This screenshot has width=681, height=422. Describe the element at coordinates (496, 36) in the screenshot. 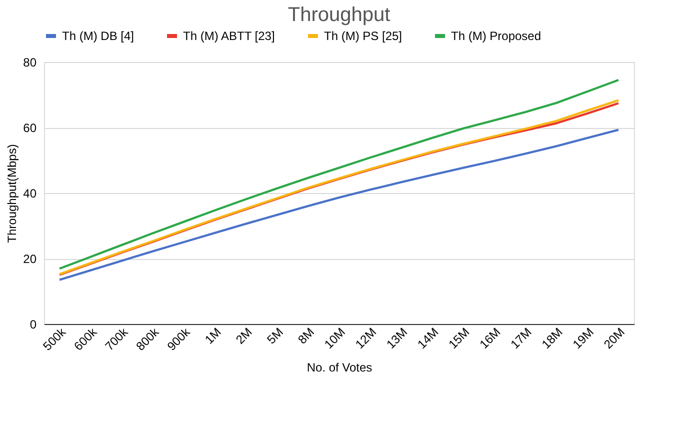

I see `legend-label: Th (M) Proposed` at that location.